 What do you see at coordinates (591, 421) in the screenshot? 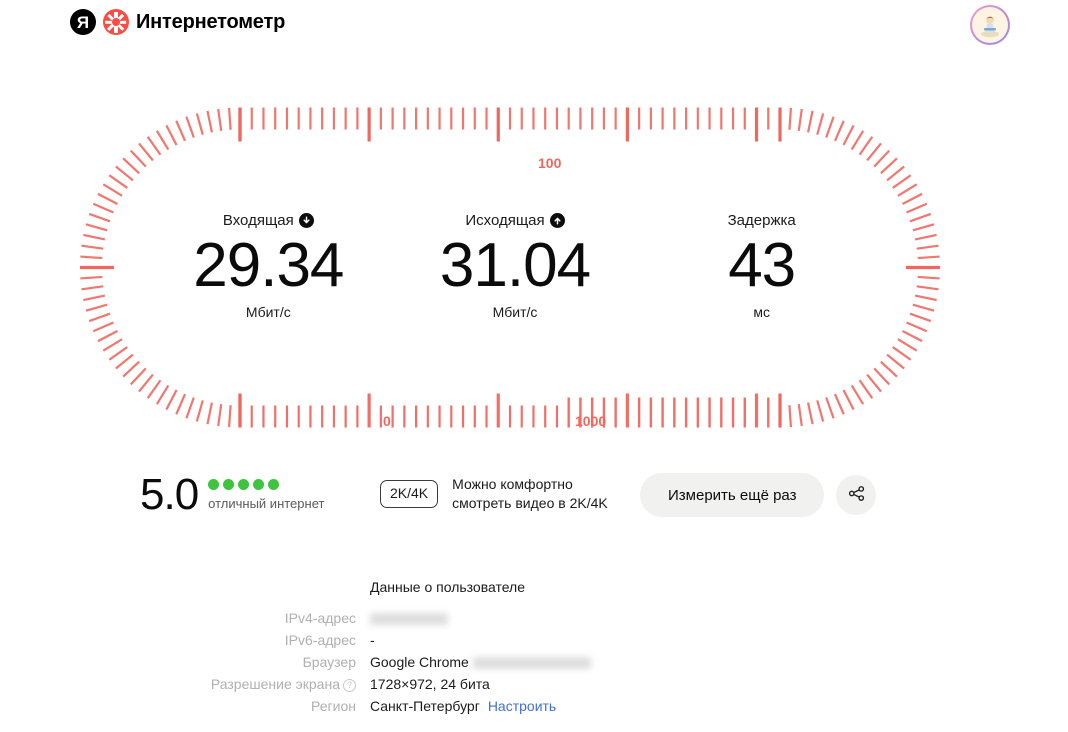
I see `gauge-label-1000: 1000` at bounding box center [591, 421].